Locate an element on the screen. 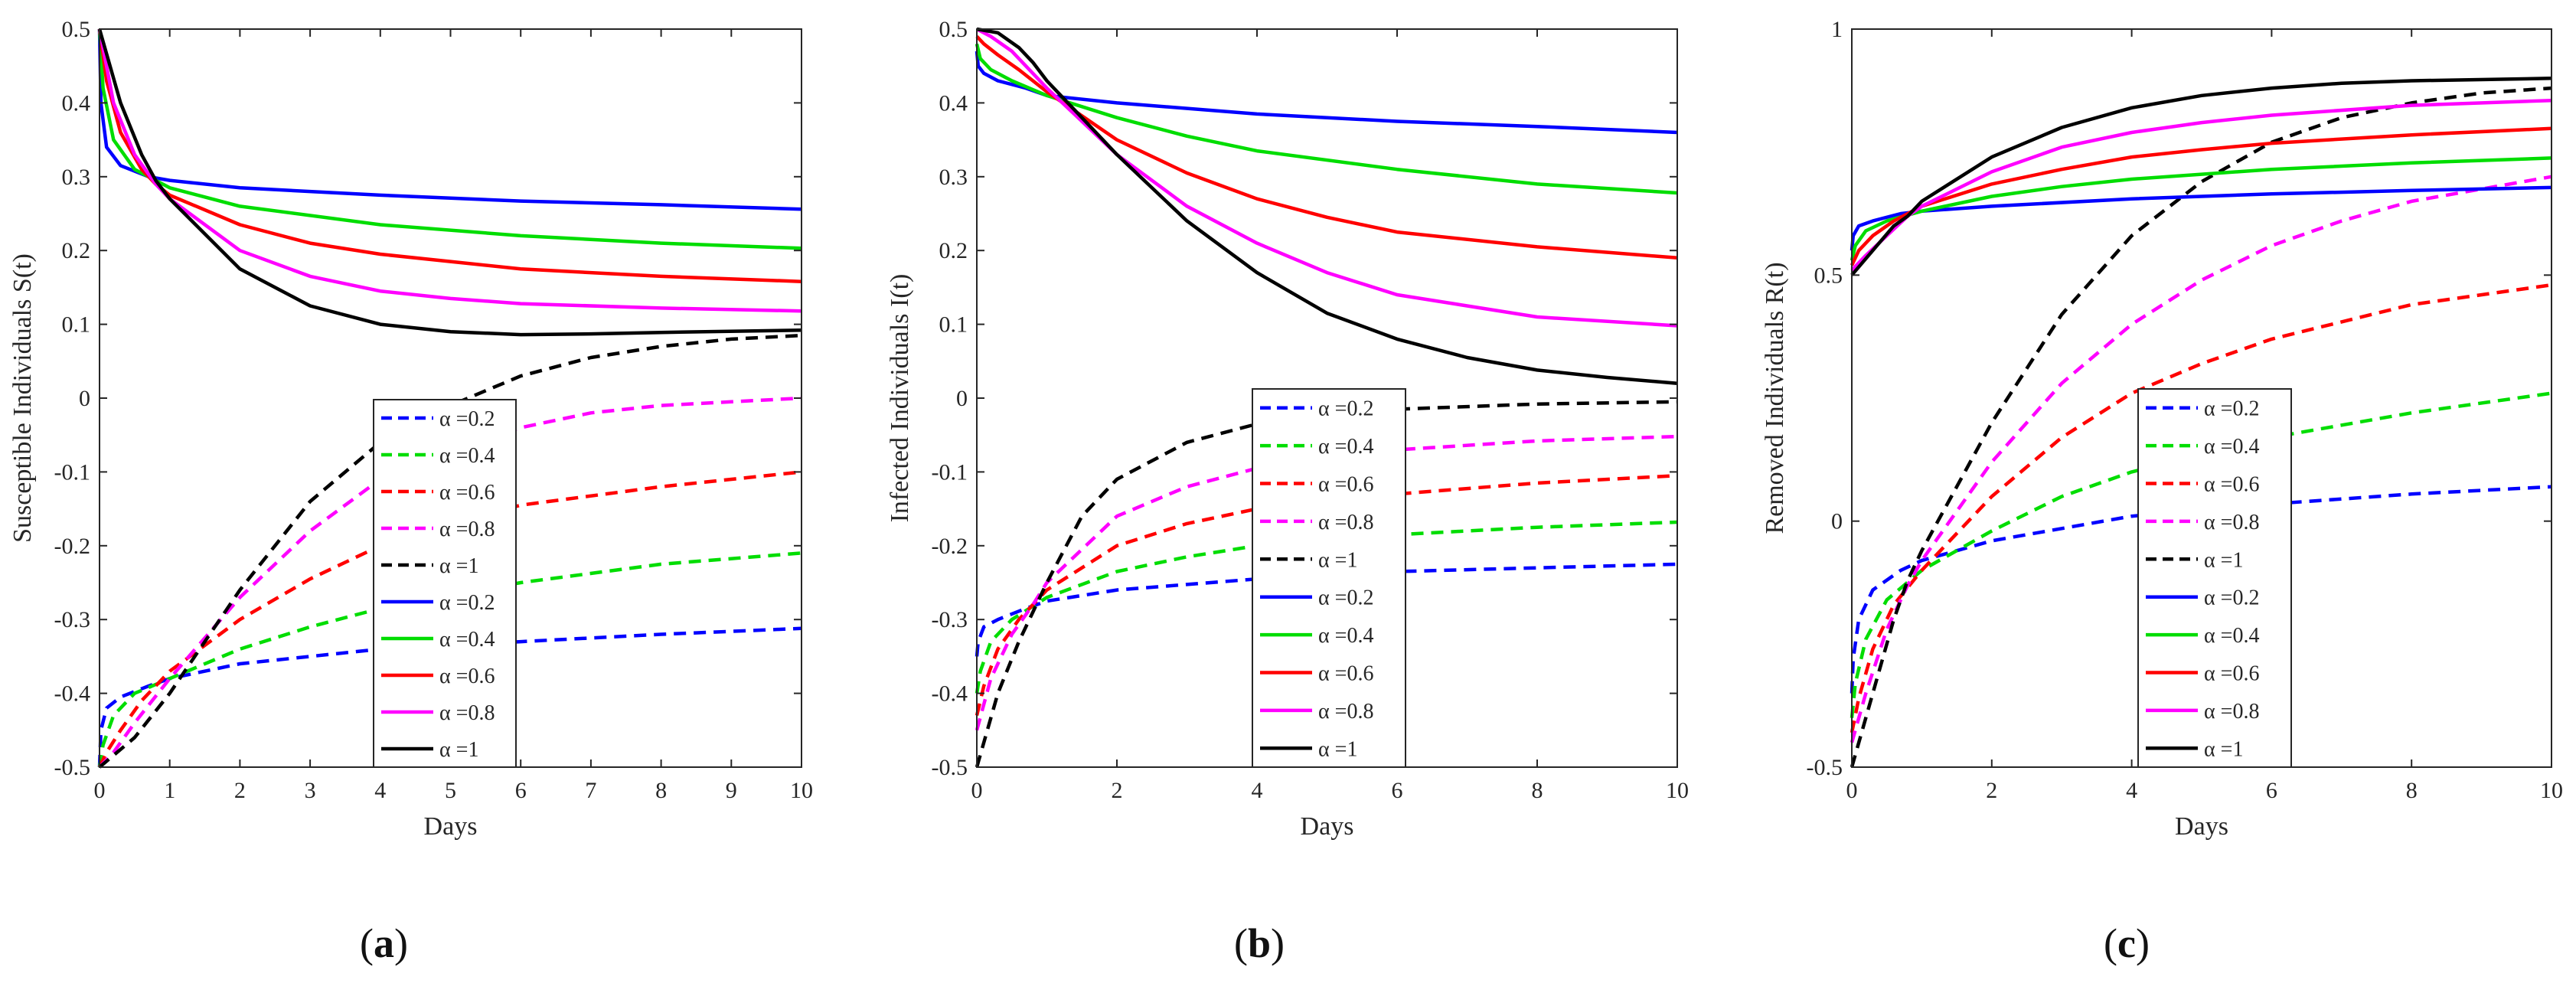  y-axis-label: Infected Individuals I(t) is located at coordinates (900, 399).